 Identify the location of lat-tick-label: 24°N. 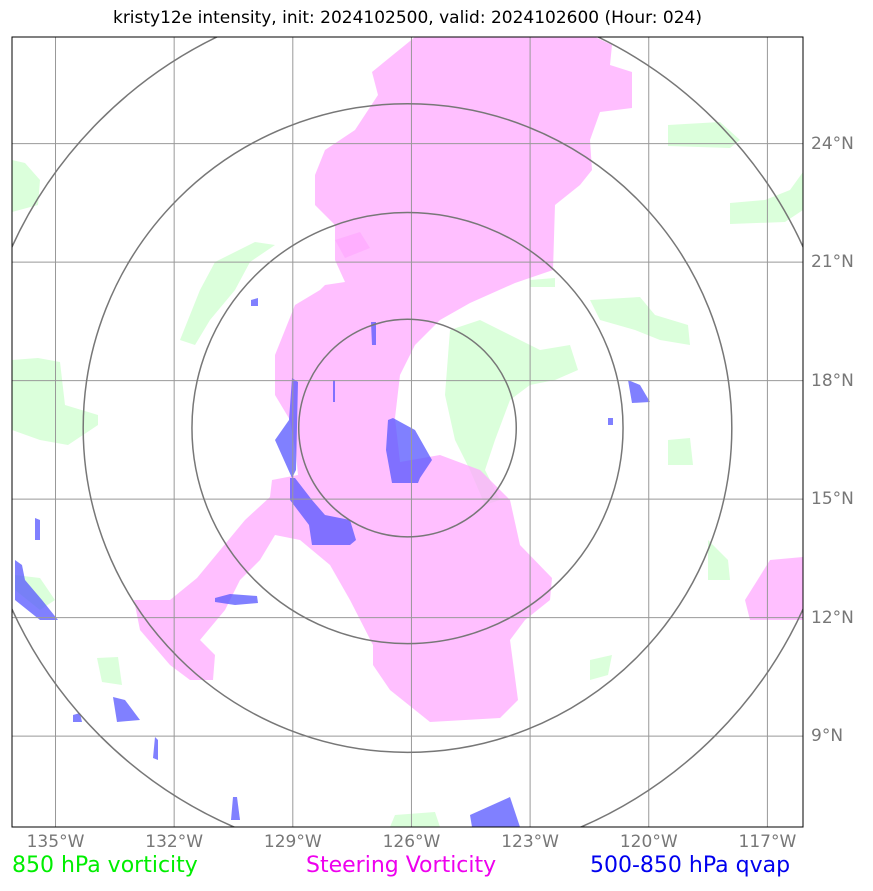
(832, 143).